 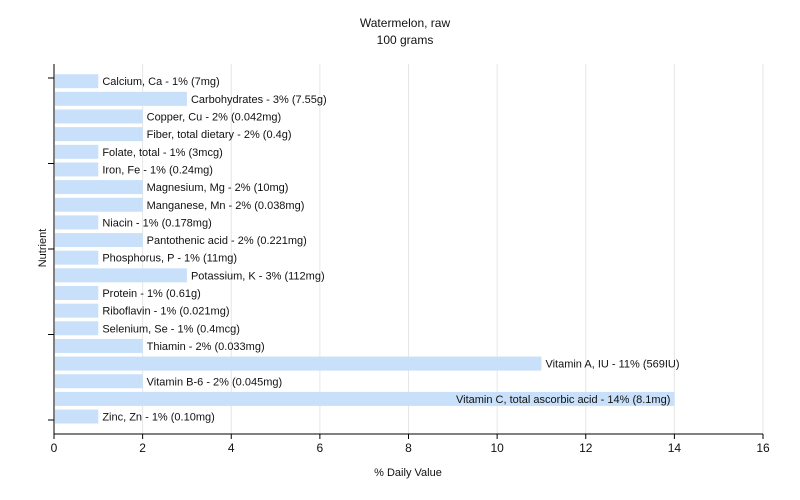 What do you see at coordinates (497, 448) in the screenshot?
I see `x-tick-label: 10` at bounding box center [497, 448].